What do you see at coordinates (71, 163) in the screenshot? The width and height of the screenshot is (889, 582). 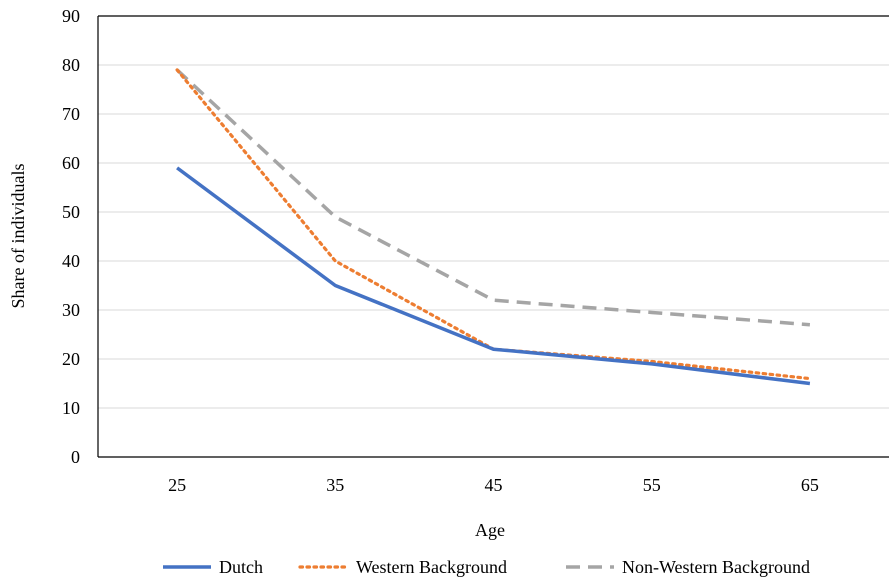 I see `y-tick-label: 60` at bounding box center [71, 163].